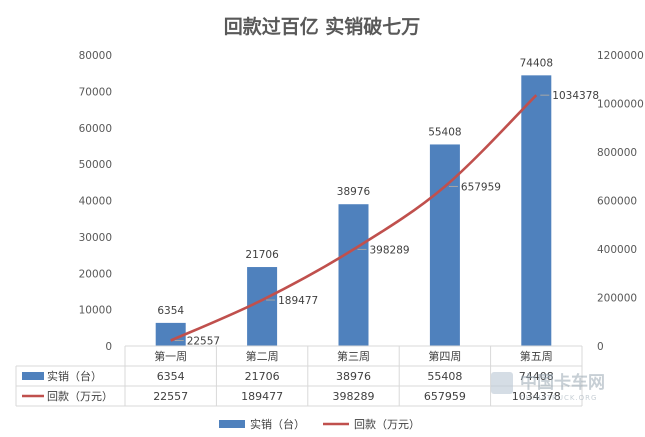 This screenshot has width=645, height=437. What do you see at coordinates (536, 63) in the screenshot?
I see `bar-data-label: 74408` at bounding box center [536, 63].